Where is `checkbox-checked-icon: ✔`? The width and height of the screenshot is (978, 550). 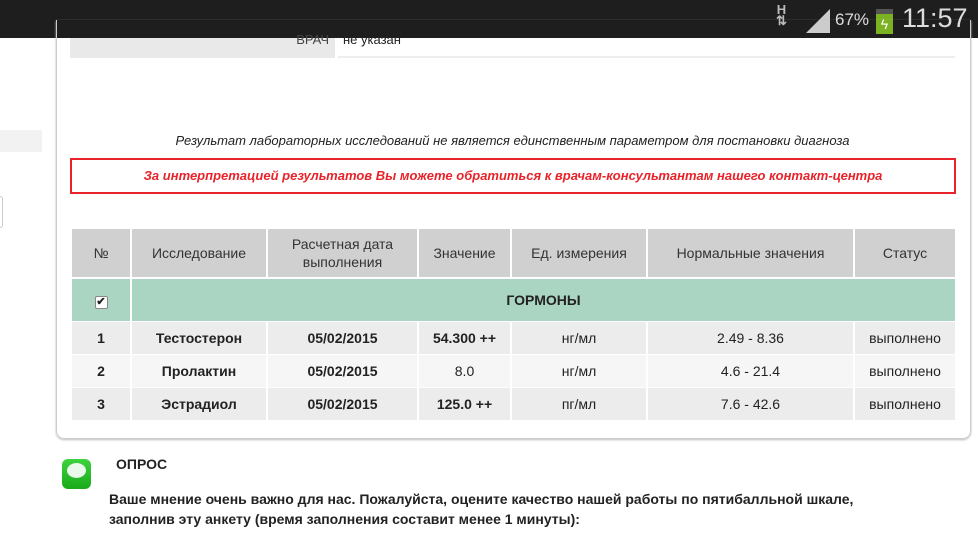
checkbox-checked-icon: ✔ is located at coordinates (101, 302).